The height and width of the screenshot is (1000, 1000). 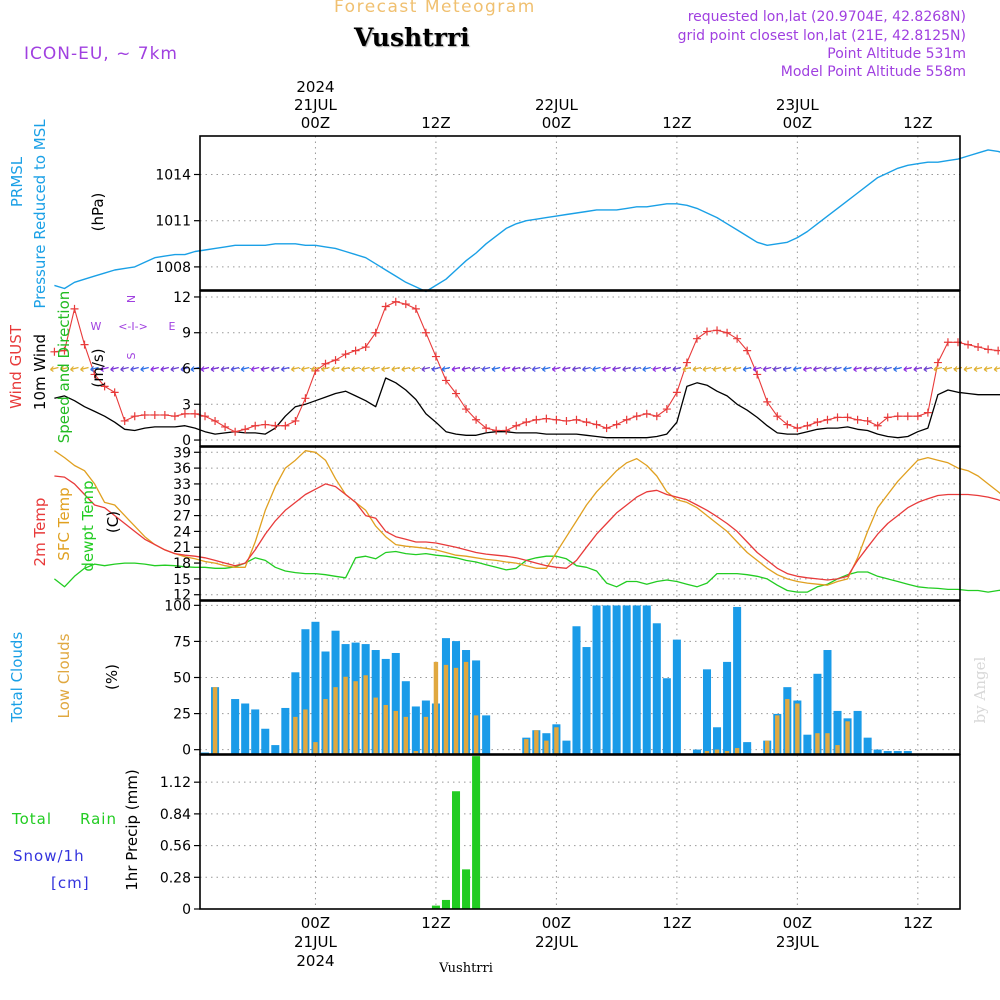 I want to click on y-tick-label: 1011, so click(x=173, y=222).